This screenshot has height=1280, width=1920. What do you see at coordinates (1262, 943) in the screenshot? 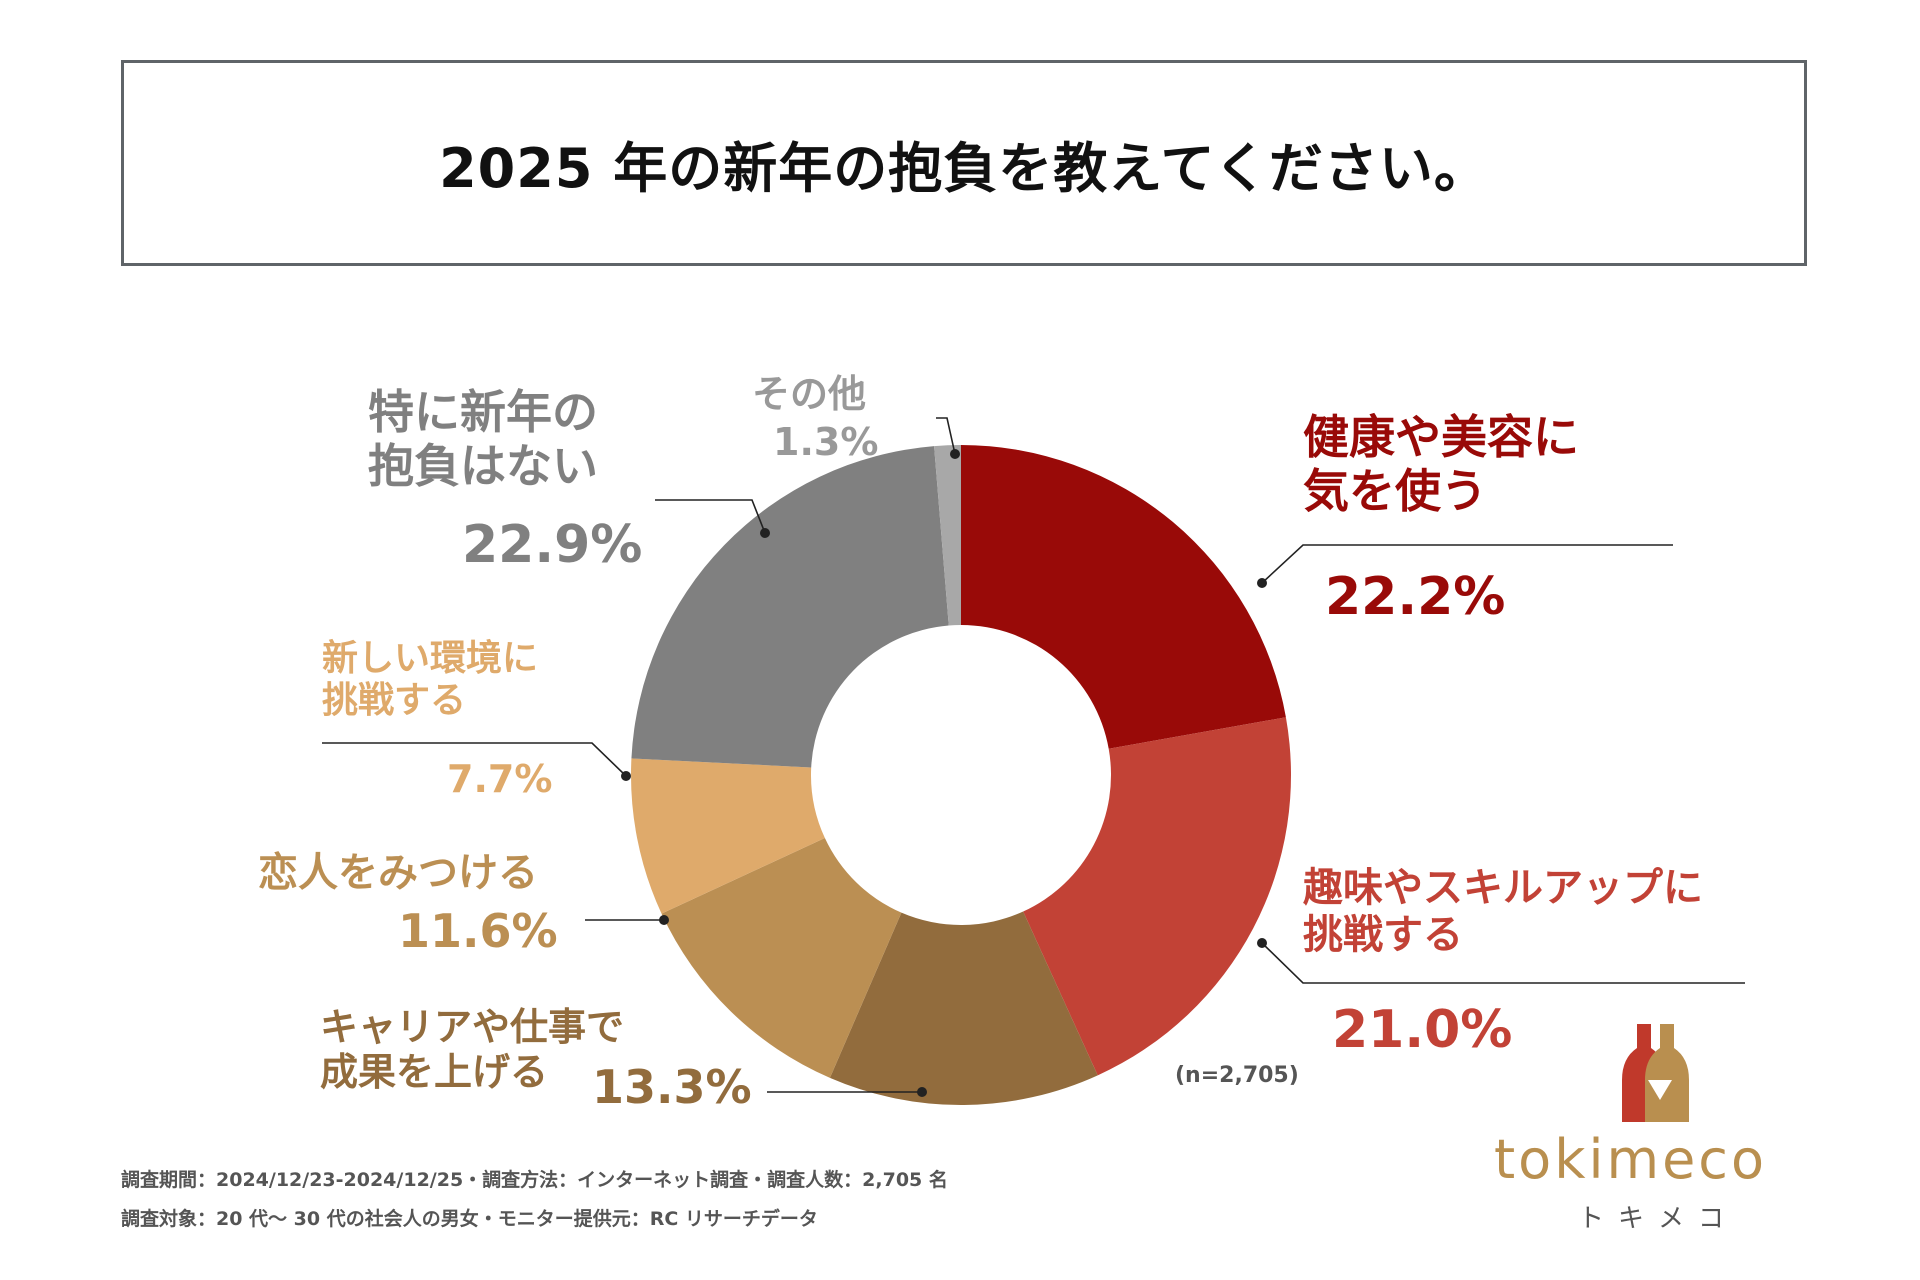
I see `leader-hobby-dot` at bounding box center [1262, 943].